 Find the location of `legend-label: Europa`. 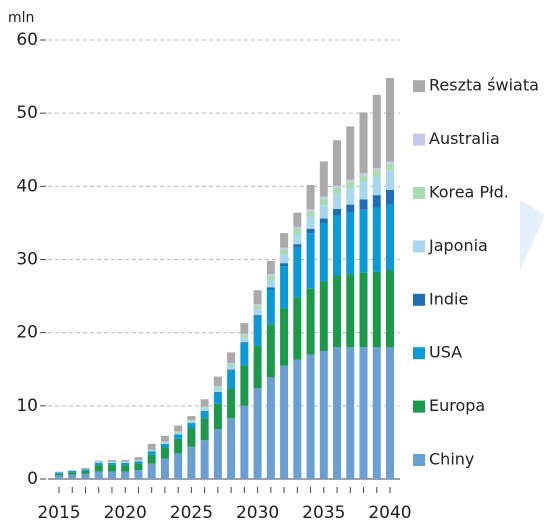

legend-label: Europa is located at coordinates (457, 405).